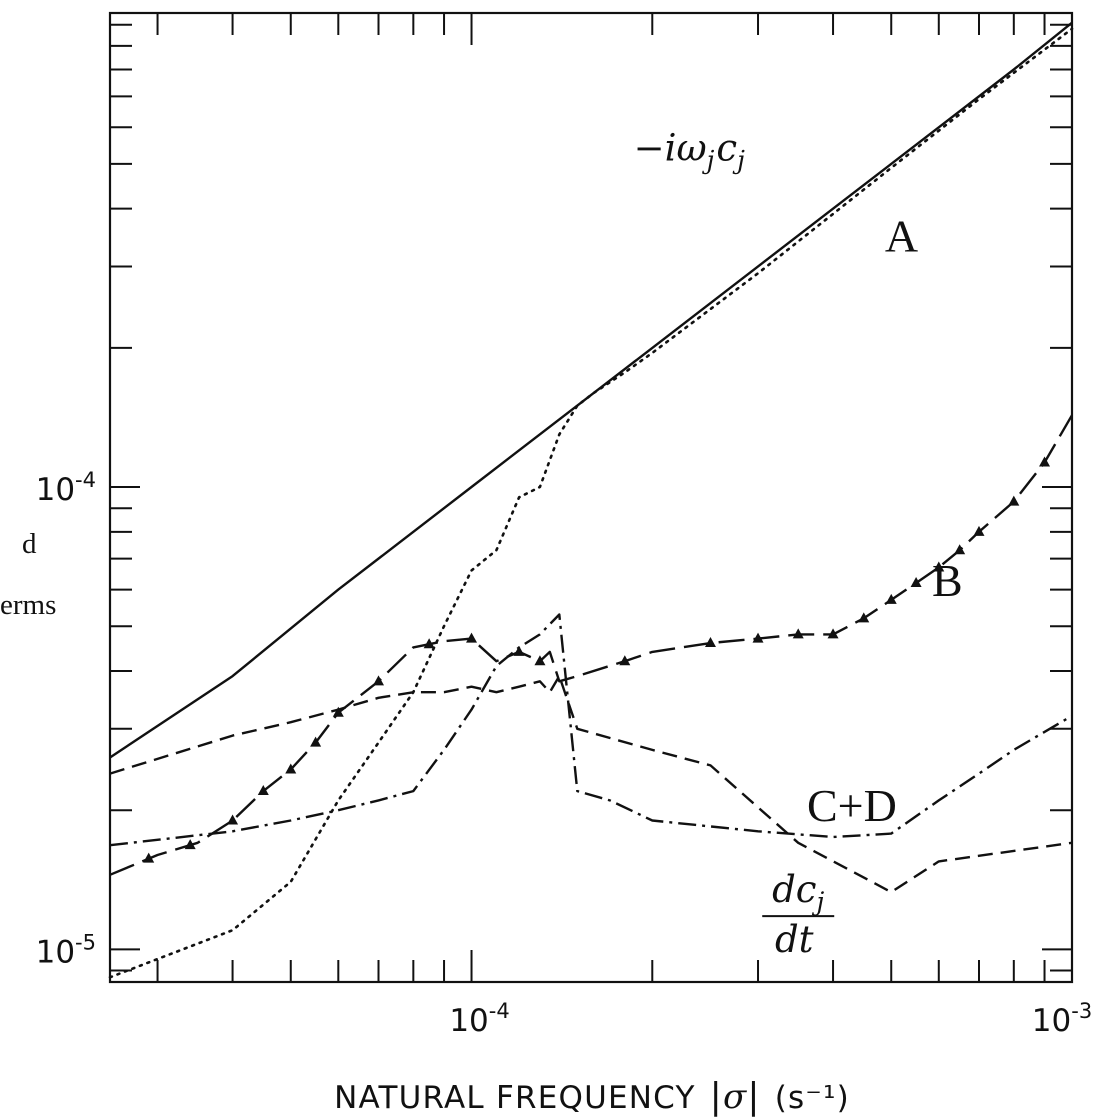 Image resolution: width=1112 pixels, height=1119 pixels. What do you see at coordinates (479, 1019) in the screenshot?
I see `x-tick-label: 10⁻⁴` at bounding box center [479, 1019].